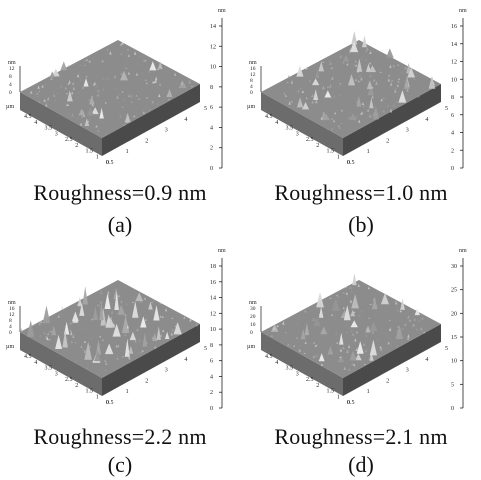 This screenshot has width=481, height=480. Describe the element at coordinates (61, 364) in the screenshot. I see `surface-side-left` at that location.